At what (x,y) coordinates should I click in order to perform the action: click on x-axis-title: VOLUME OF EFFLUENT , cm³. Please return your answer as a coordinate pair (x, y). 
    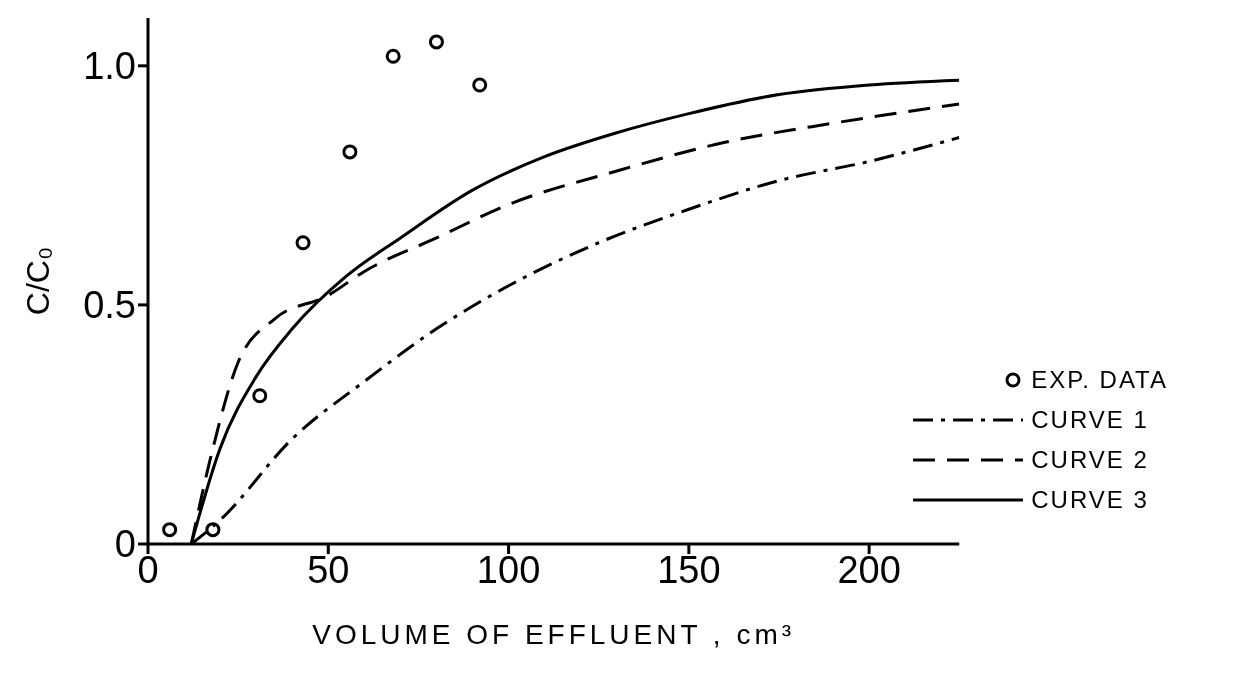
    Looking at the image, I should click on (554, 634).